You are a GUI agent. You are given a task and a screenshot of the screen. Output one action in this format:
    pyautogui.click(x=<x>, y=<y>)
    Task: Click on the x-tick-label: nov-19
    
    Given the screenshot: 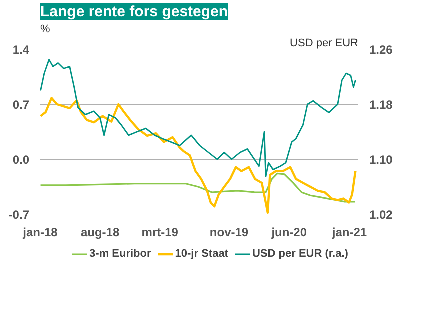 What is the action you would take?
    pyautogui.click(x=229, y=233)
    